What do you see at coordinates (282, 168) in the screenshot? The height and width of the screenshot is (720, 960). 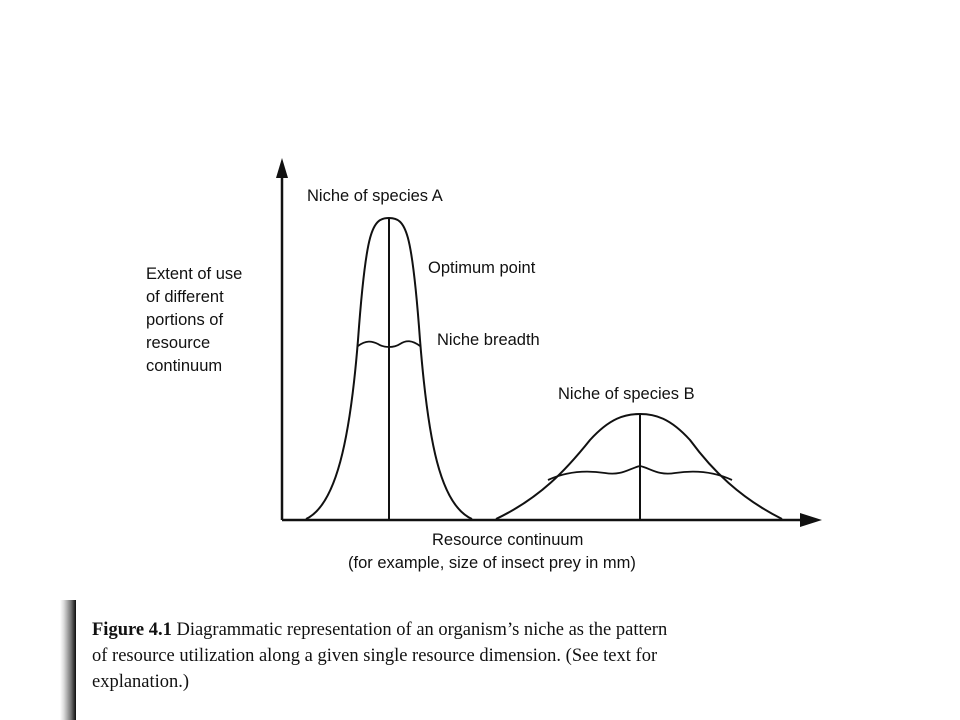 I see `y-axis-arrowhead` at bounding box center [282, 168].